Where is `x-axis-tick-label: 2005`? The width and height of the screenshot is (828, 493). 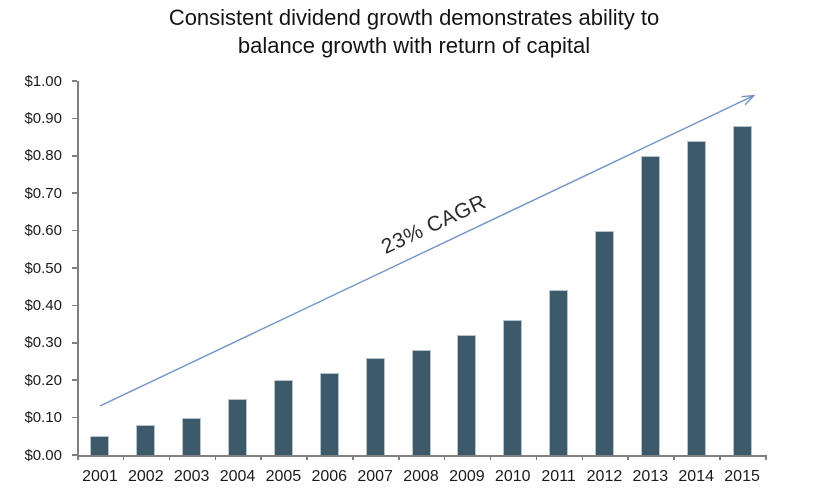
x-axis-tick-label: 2005 is located at coordinates (283, 476).